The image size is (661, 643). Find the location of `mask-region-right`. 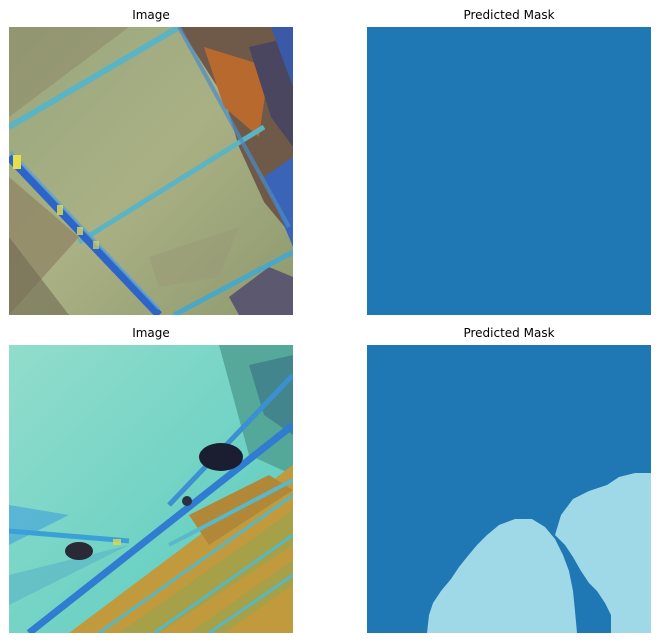

mask-region-right is located at coordinates (603, 553).